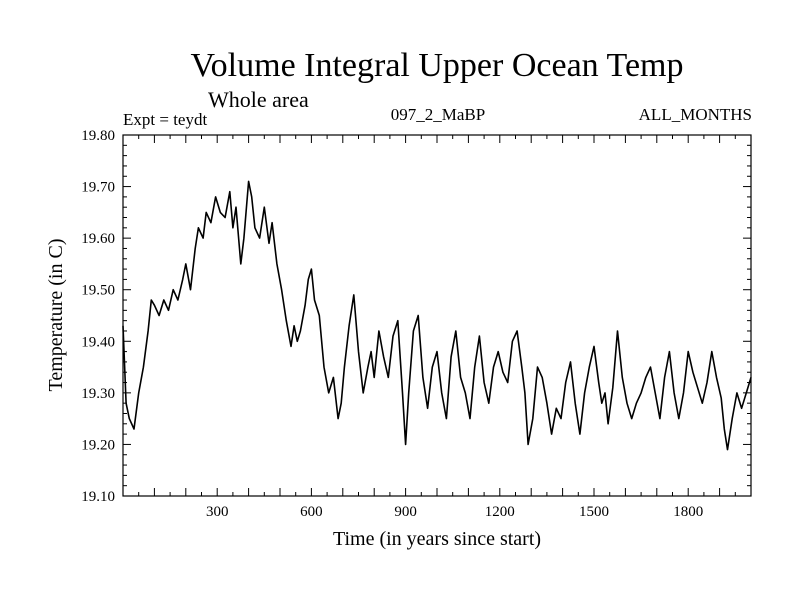 The image size is (800, 600). I want to click on chart-subtitle: Whole area, so click(258, 99).